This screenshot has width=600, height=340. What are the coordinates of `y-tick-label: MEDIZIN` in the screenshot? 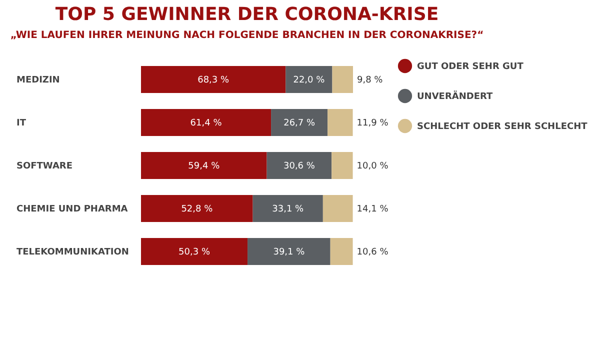 It's located at (38, 81).